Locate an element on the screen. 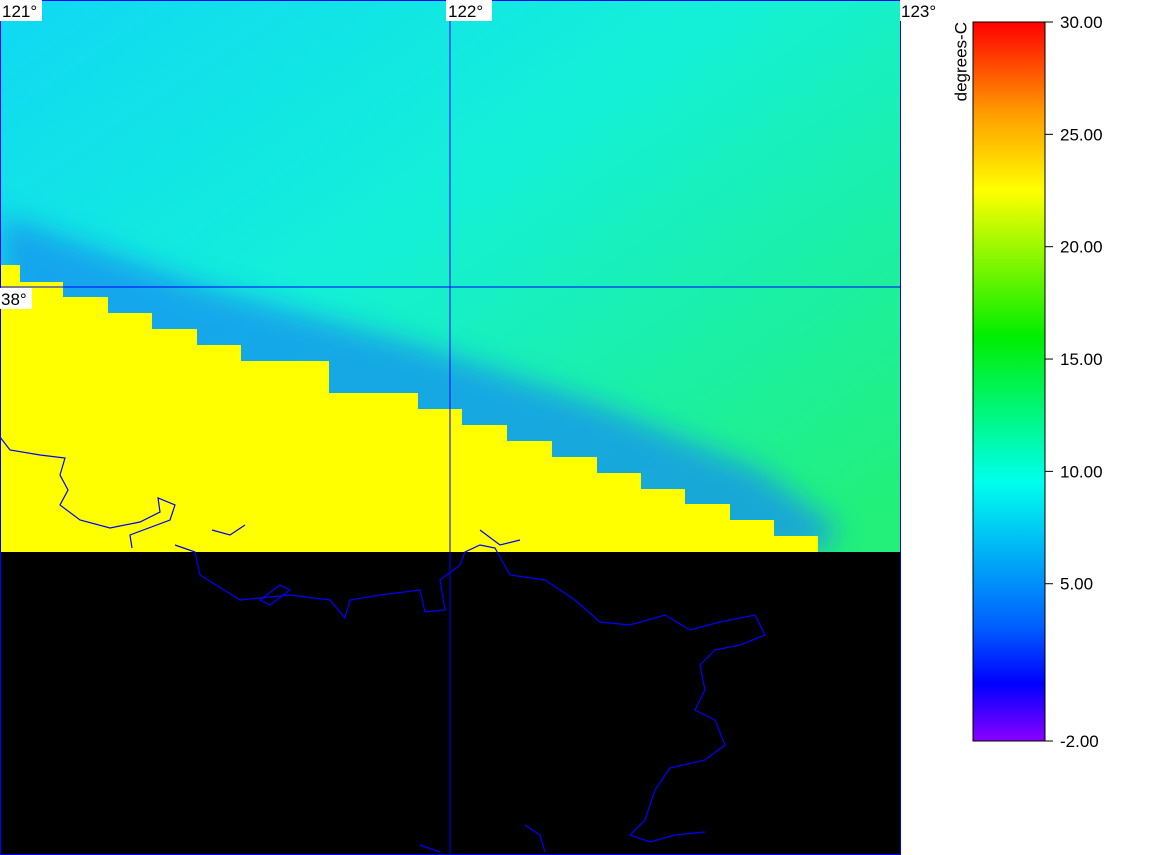 The image size is (1166, 855). colorbar-tick-label: 30.00 is located at coordinates (1081, 22).